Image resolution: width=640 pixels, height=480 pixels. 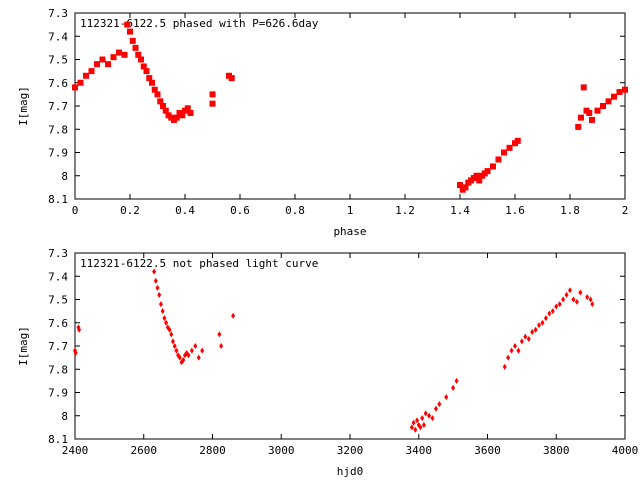 What do you see at coordinates (350, 210) in the screenshot?
I see `x-tick-label: 1` at bounding box center [350, 210].